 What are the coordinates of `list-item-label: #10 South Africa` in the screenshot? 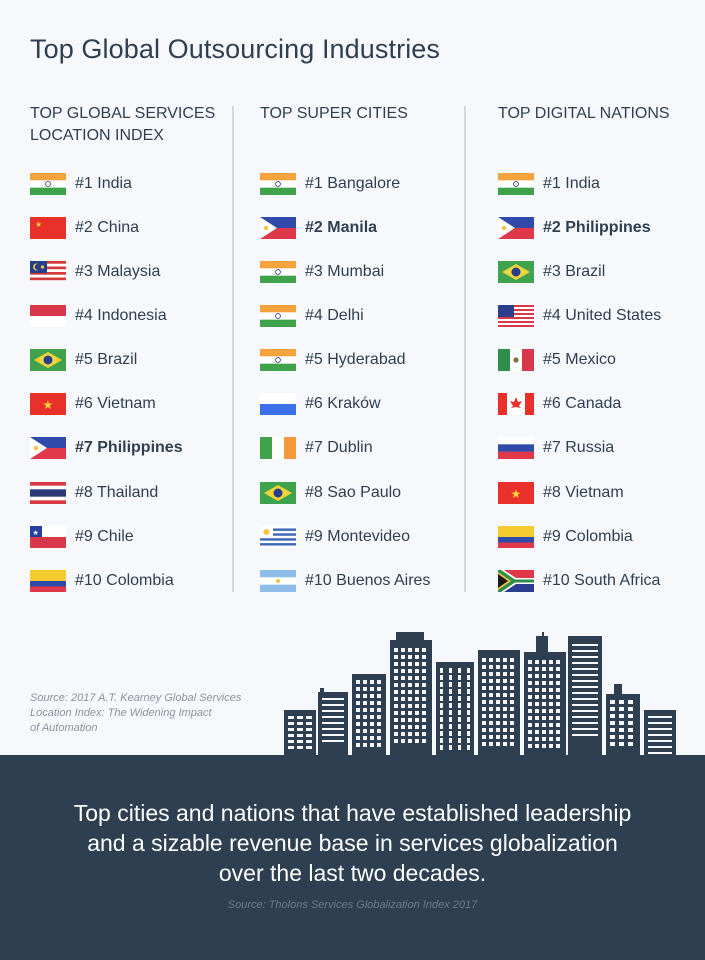 It's located at (602, 580).